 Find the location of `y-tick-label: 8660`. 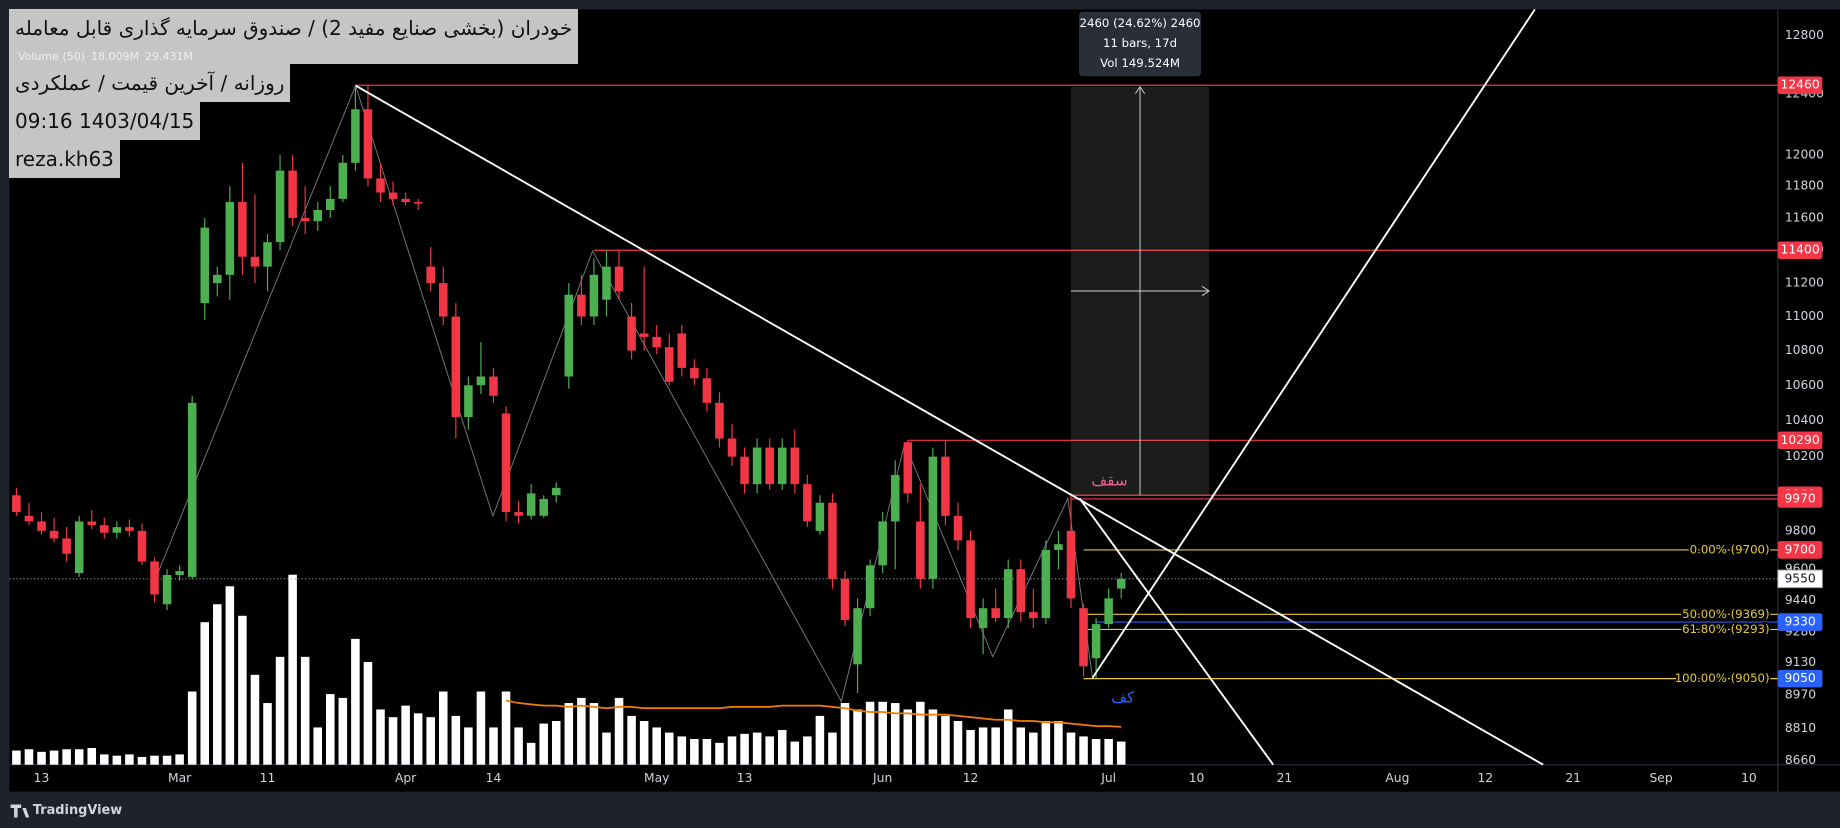

y-tick-label: 8660 is located at coordinates (1800, 760).